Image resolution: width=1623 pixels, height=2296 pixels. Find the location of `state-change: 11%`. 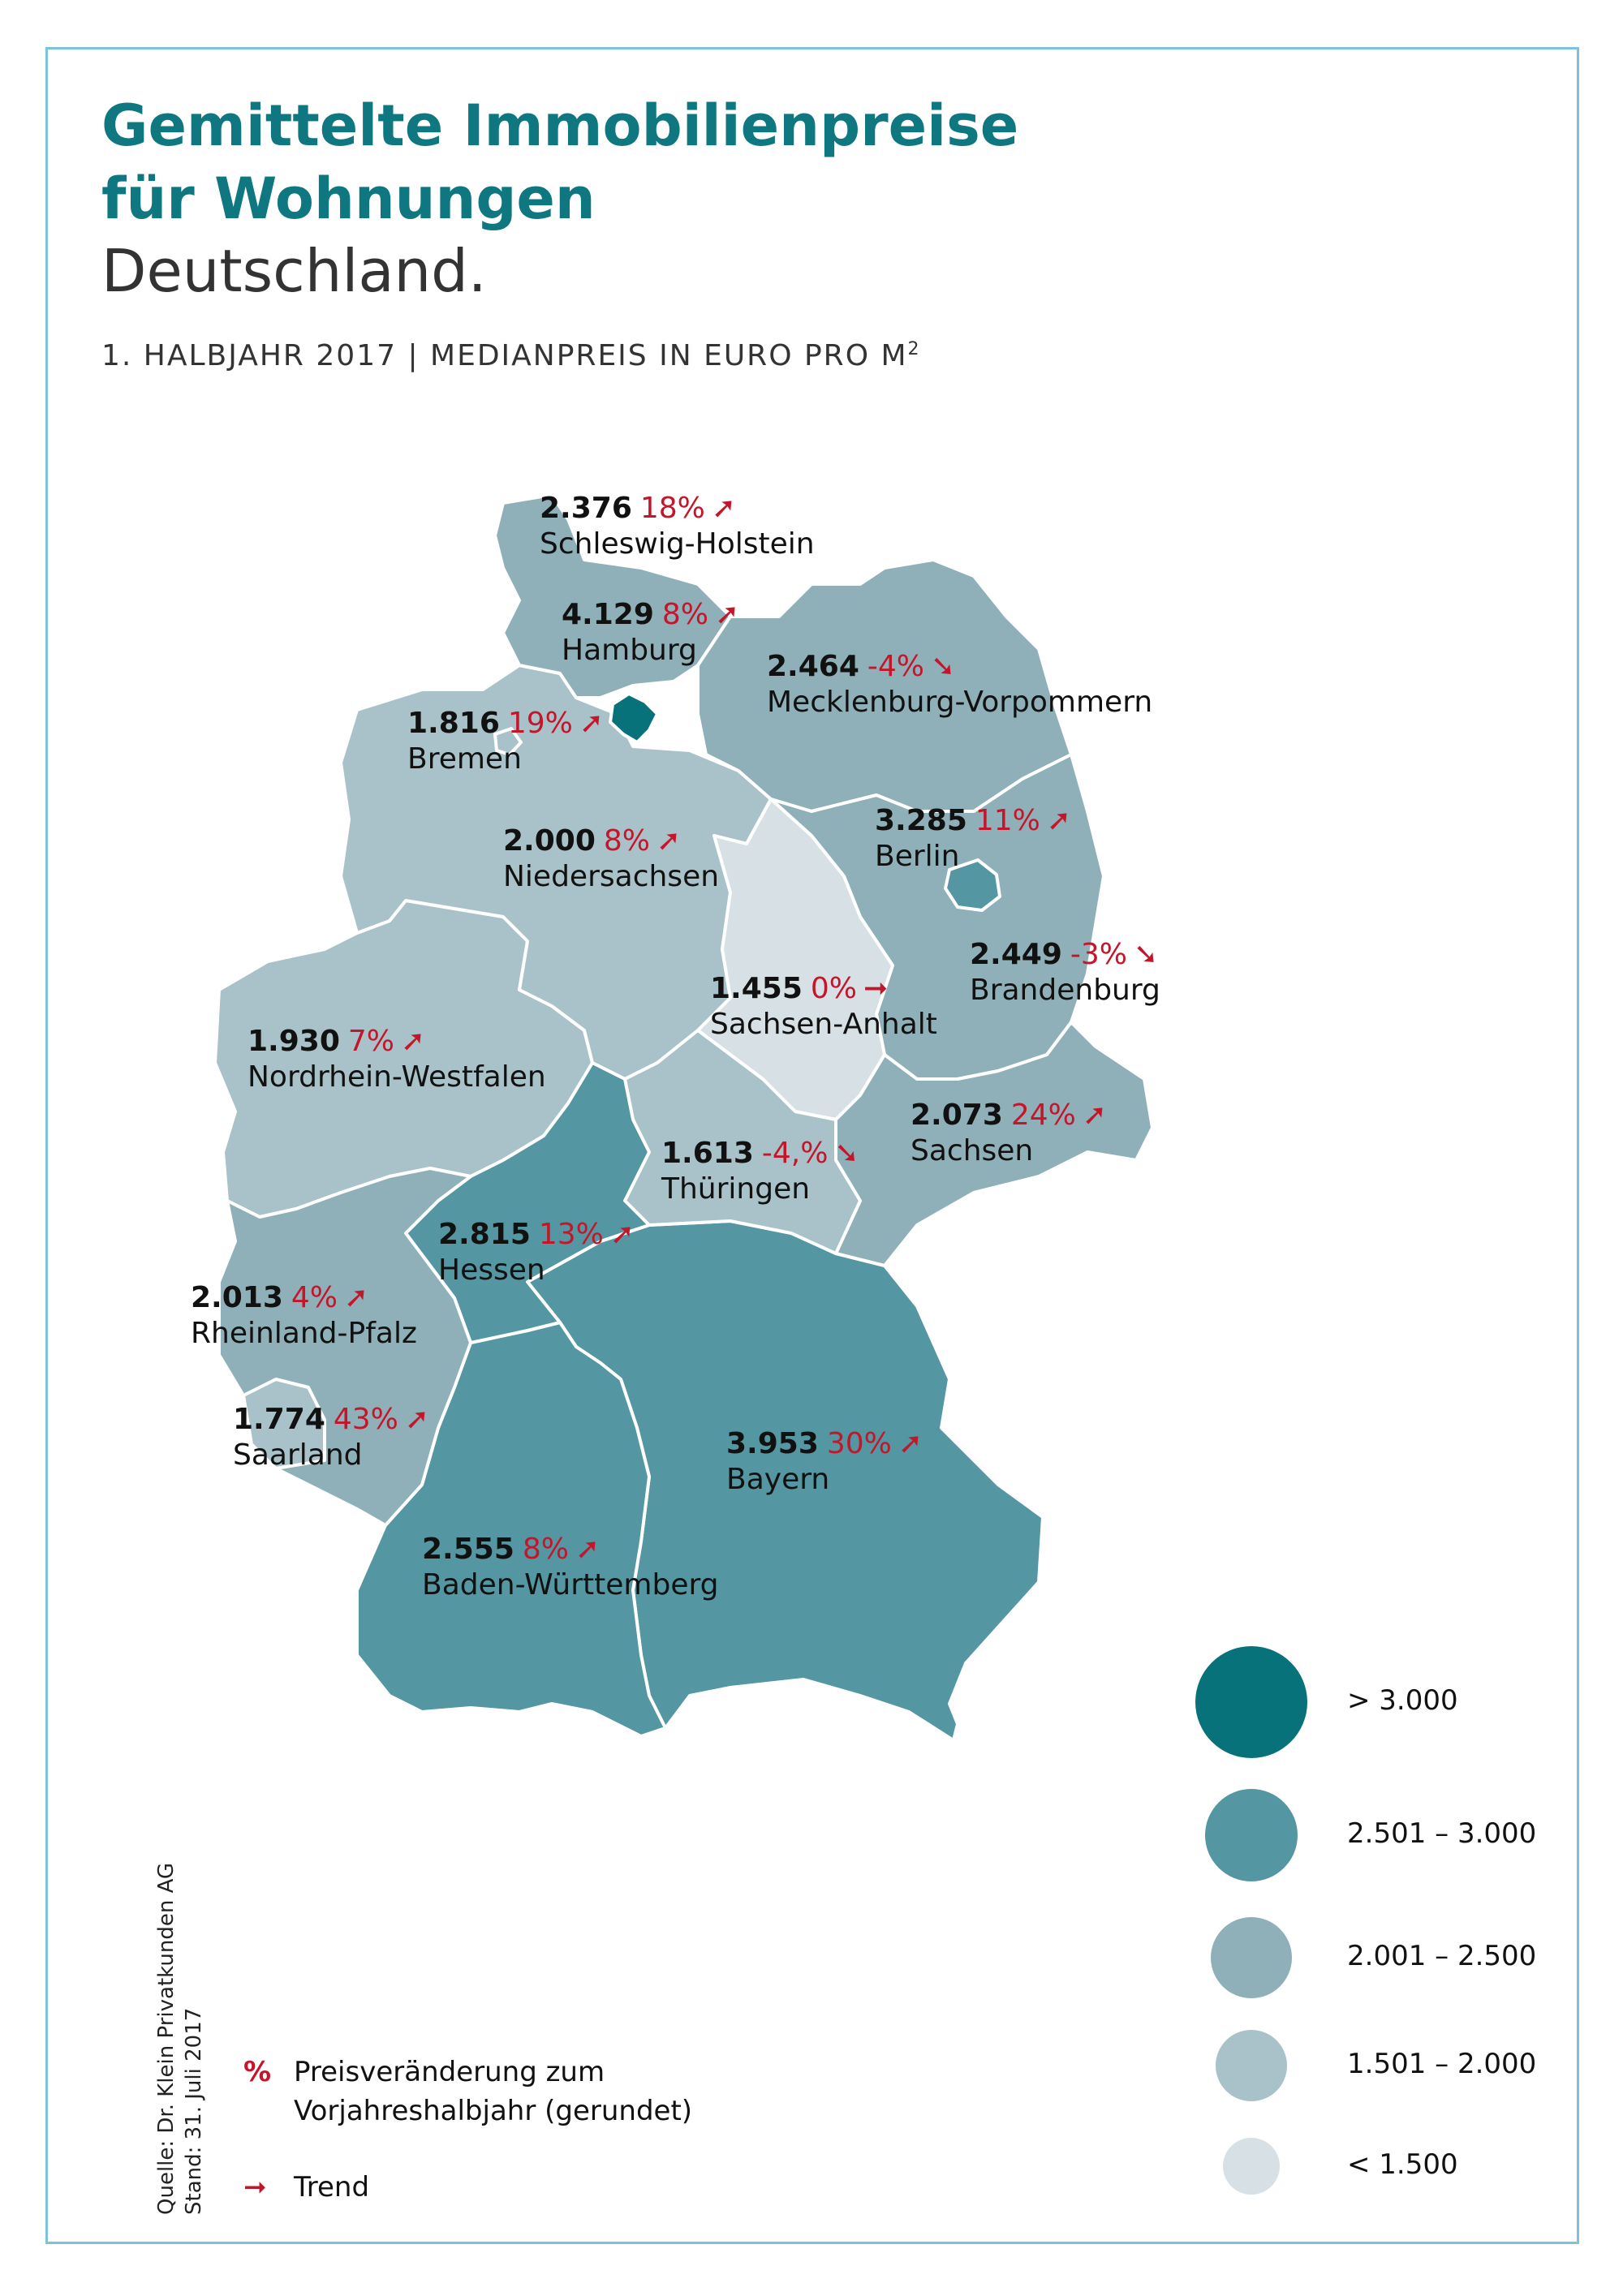

state-change: 11% is located at coordinates (1007, 820).